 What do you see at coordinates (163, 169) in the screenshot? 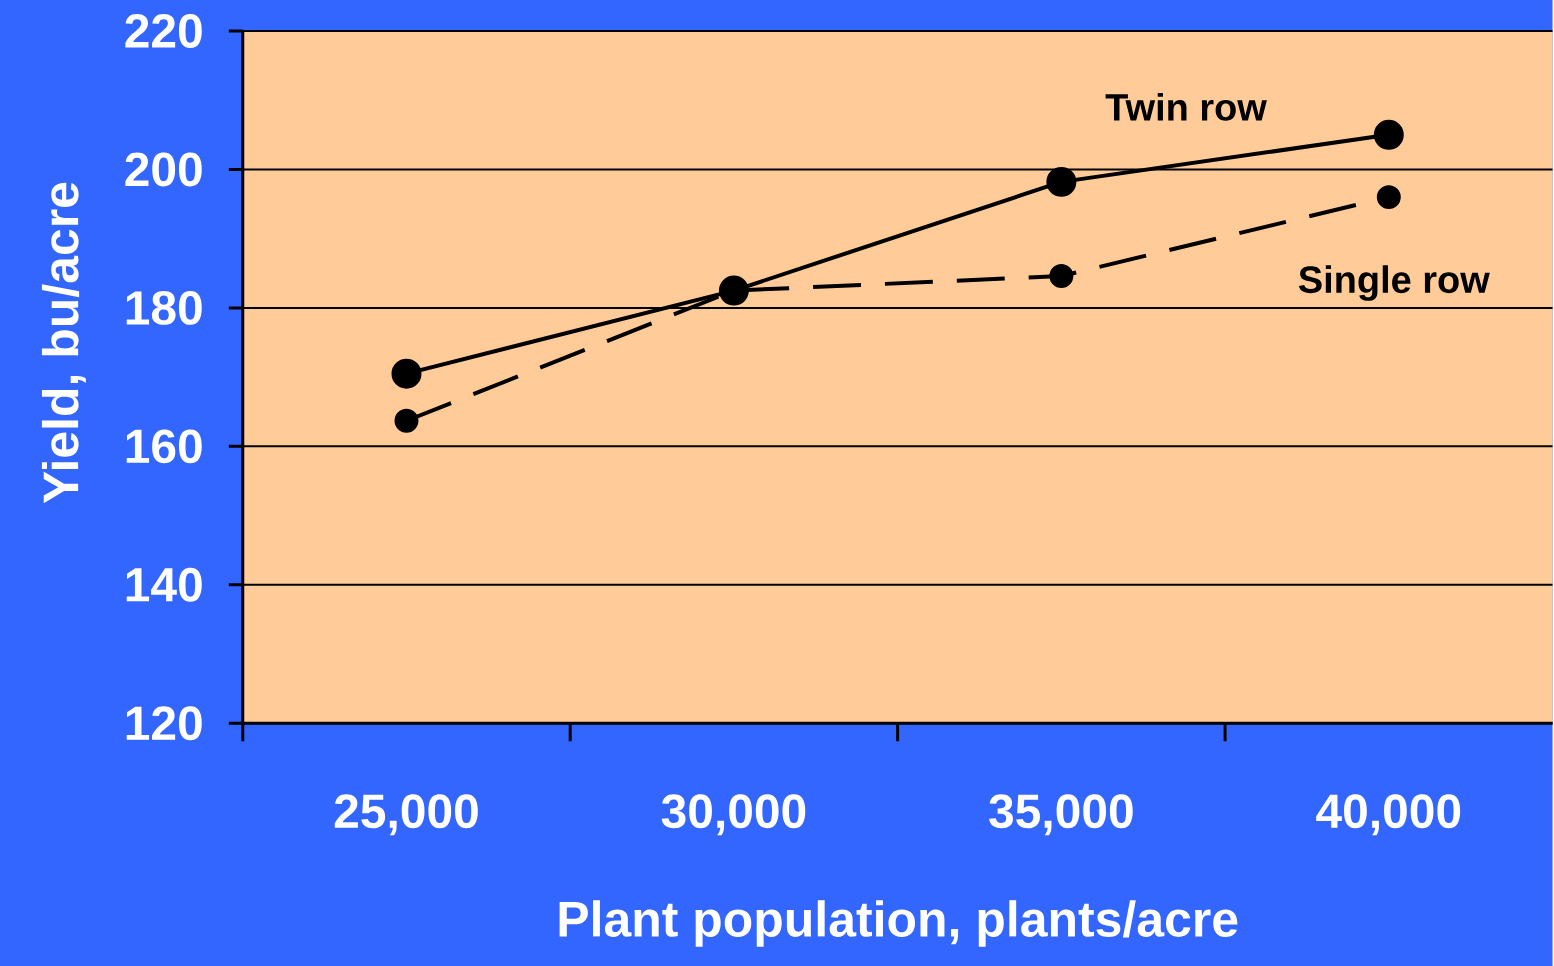
I see `y-tick-label: 200` at bounding box center [163, 169].